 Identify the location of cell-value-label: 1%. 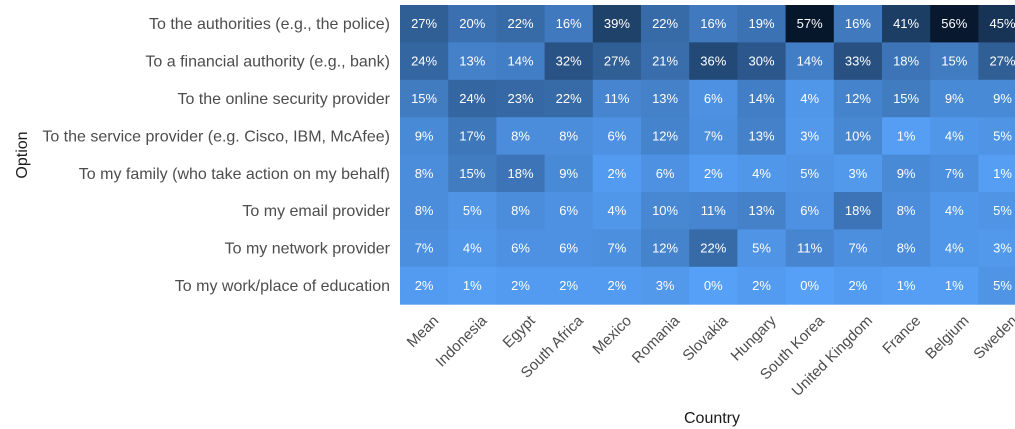
(472, 285).